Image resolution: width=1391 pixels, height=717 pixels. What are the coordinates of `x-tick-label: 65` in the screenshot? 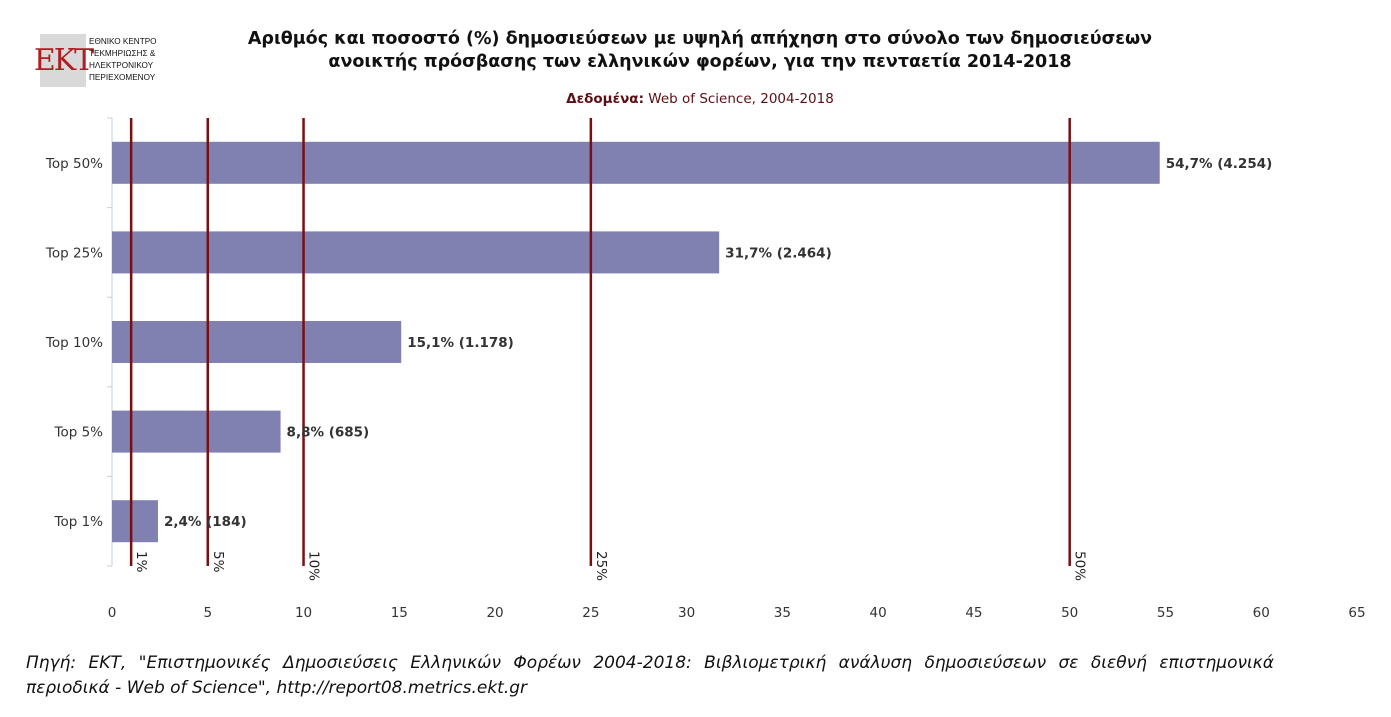 It's located at (1356, 613).